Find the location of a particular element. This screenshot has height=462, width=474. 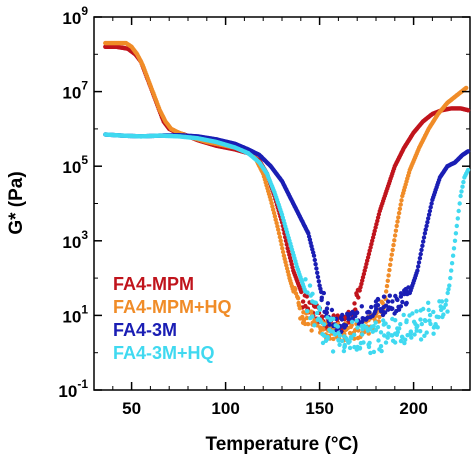

x-tick-label: 150 is located at coordinates (319, 408).